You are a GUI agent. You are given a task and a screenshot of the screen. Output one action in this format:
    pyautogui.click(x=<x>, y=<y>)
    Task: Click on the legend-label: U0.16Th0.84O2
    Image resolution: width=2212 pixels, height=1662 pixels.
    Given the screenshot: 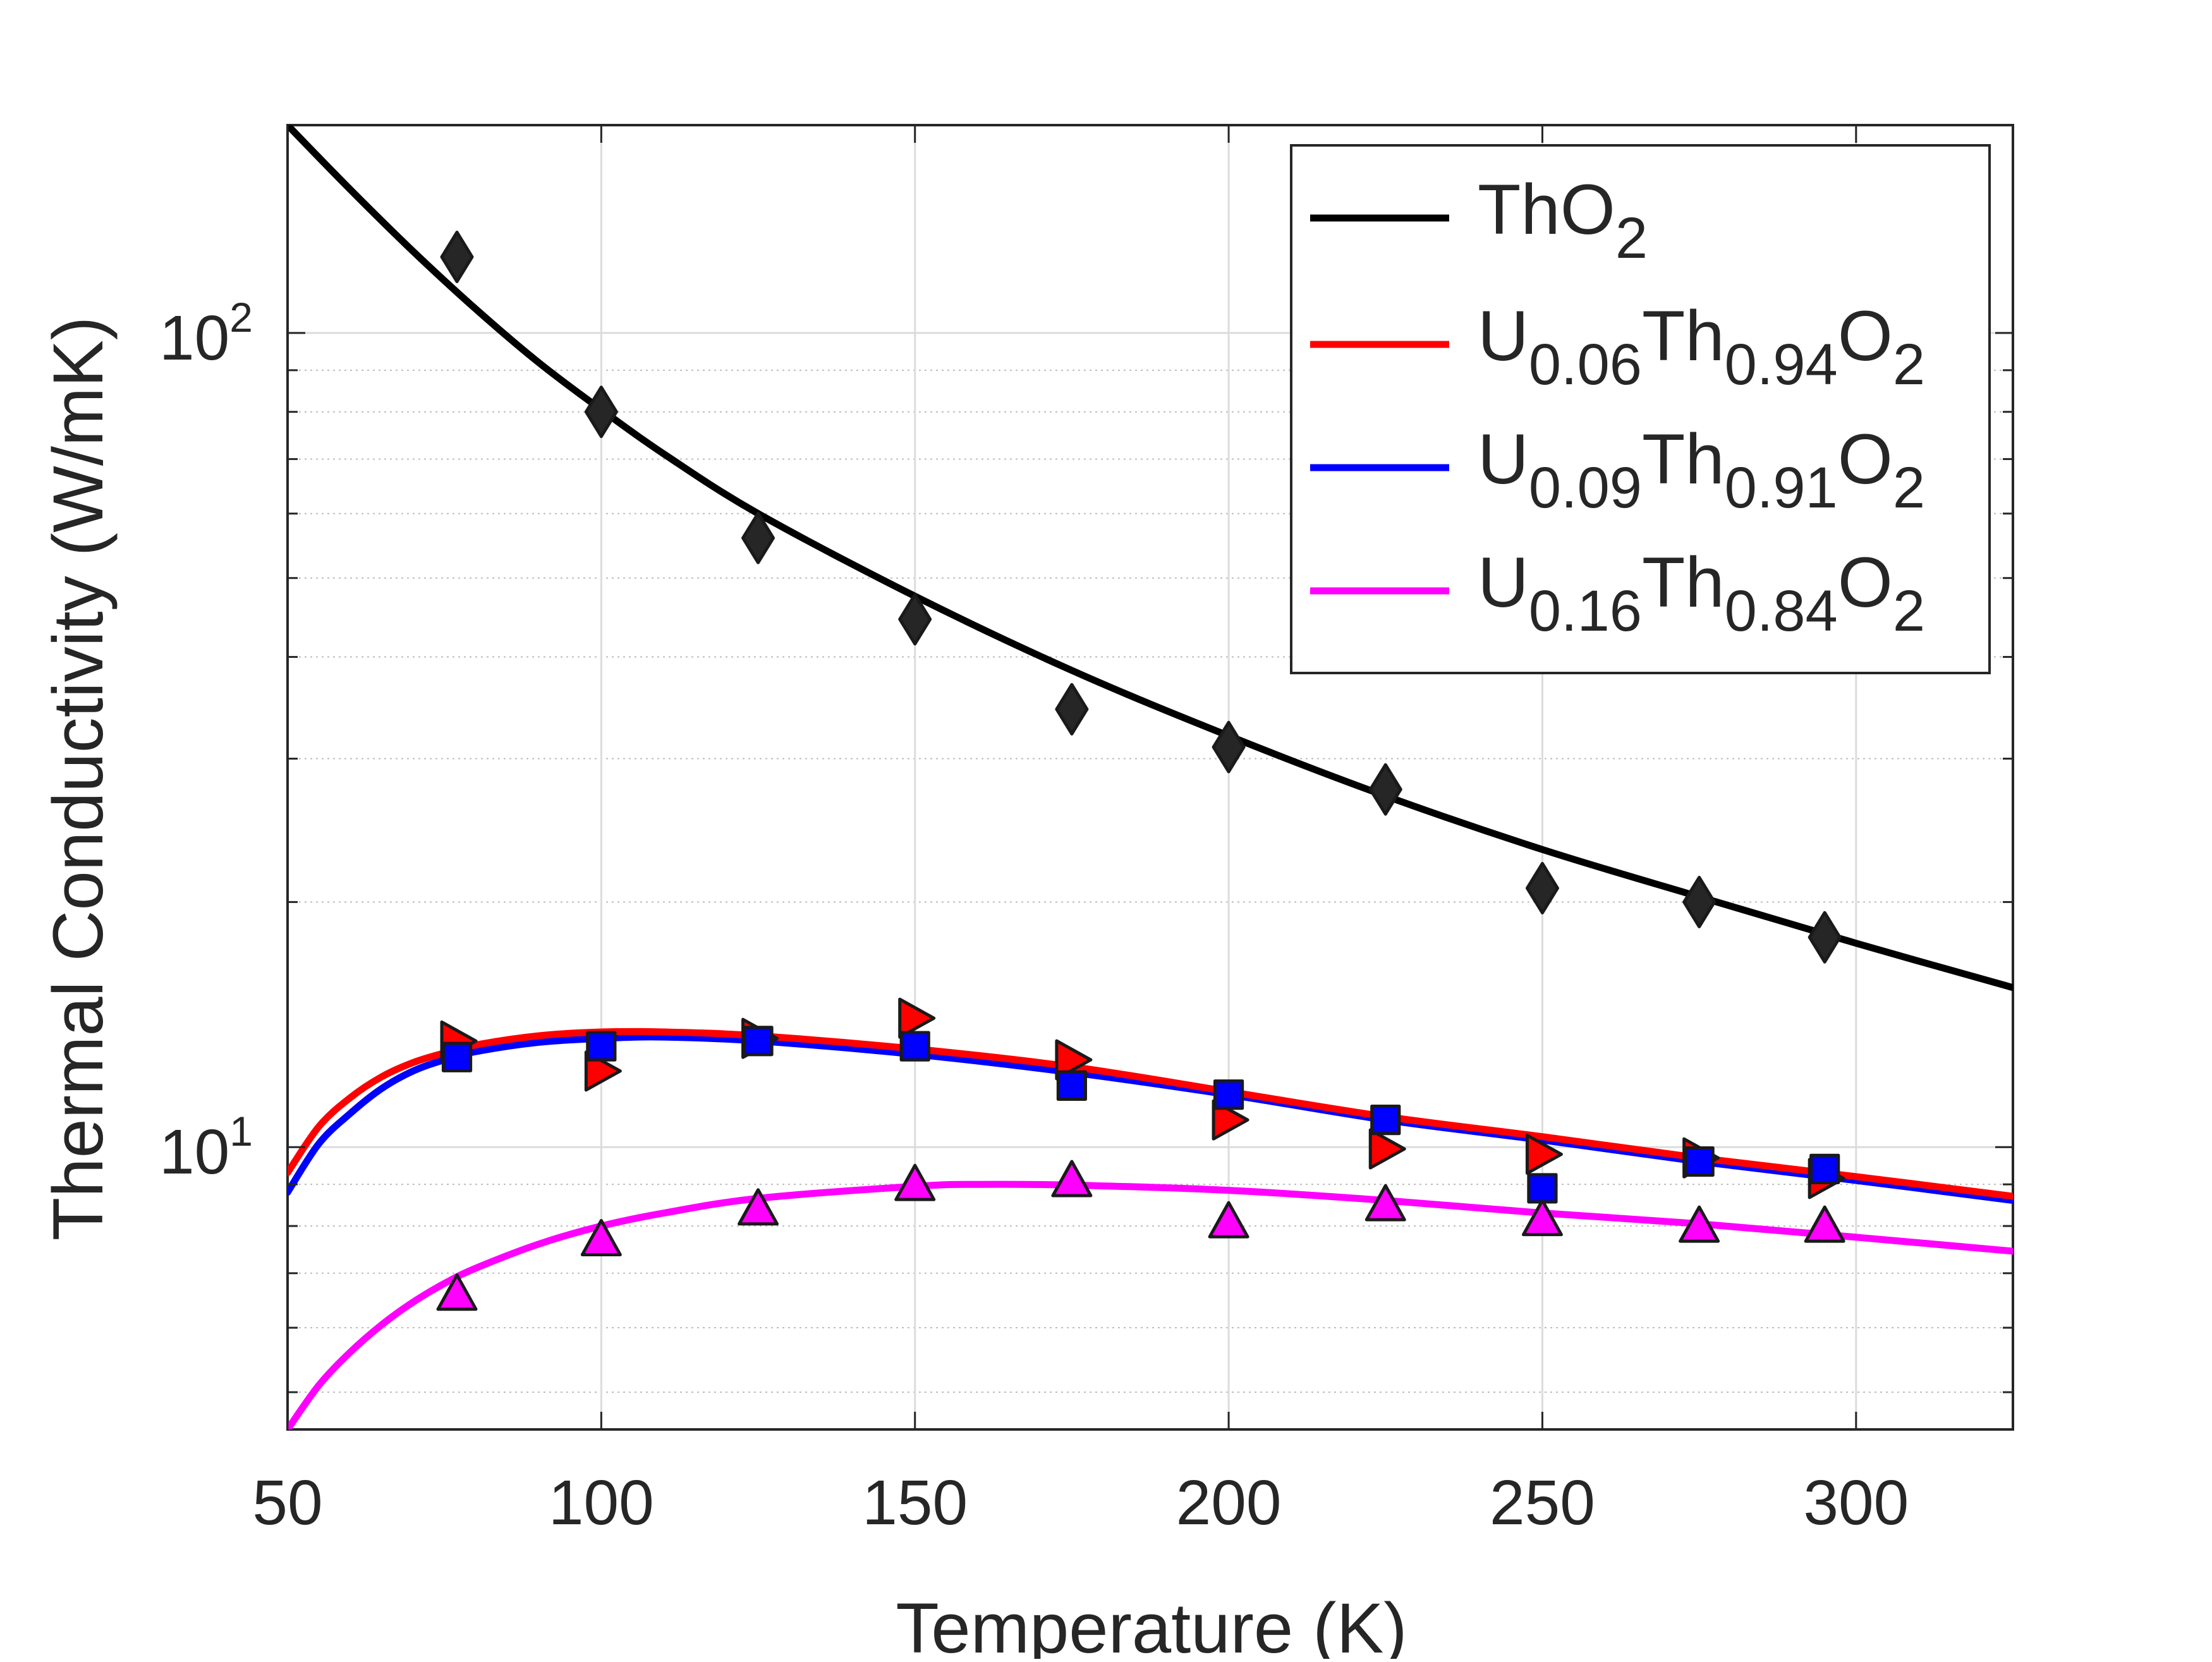 What is the action you would take?
    pyautogui.click(x=1701, y=593)
    